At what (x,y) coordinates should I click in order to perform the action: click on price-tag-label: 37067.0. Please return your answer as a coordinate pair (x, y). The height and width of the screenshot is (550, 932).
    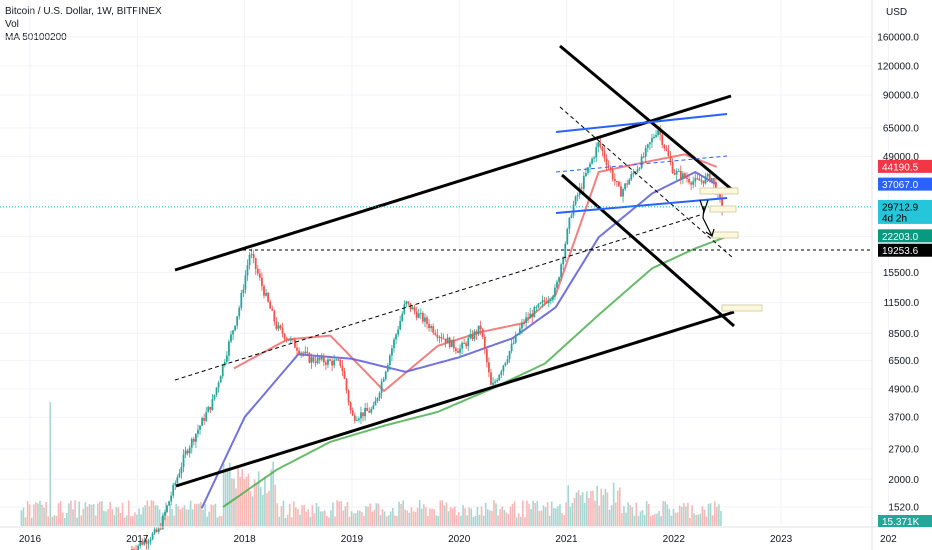
    Looking at the image, I should click on (900, 185).